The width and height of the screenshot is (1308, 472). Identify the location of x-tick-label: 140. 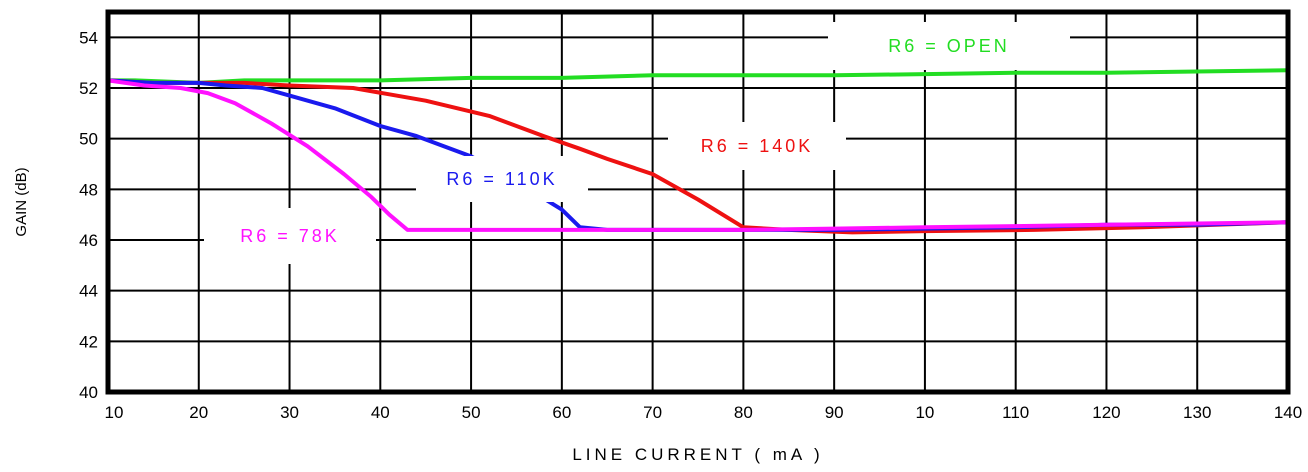
(1288, 412).